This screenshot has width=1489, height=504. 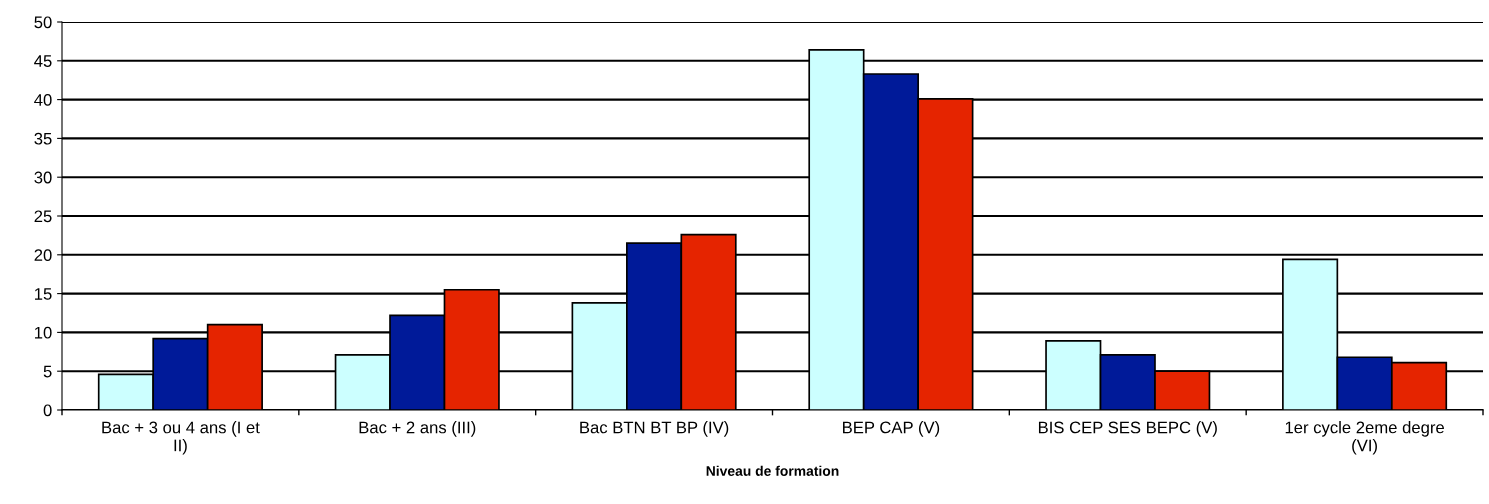 What do you see at coordinates (43, 100) in the screenshot?
I see `y-tick-label: 40` at bounding box center [43, 100].